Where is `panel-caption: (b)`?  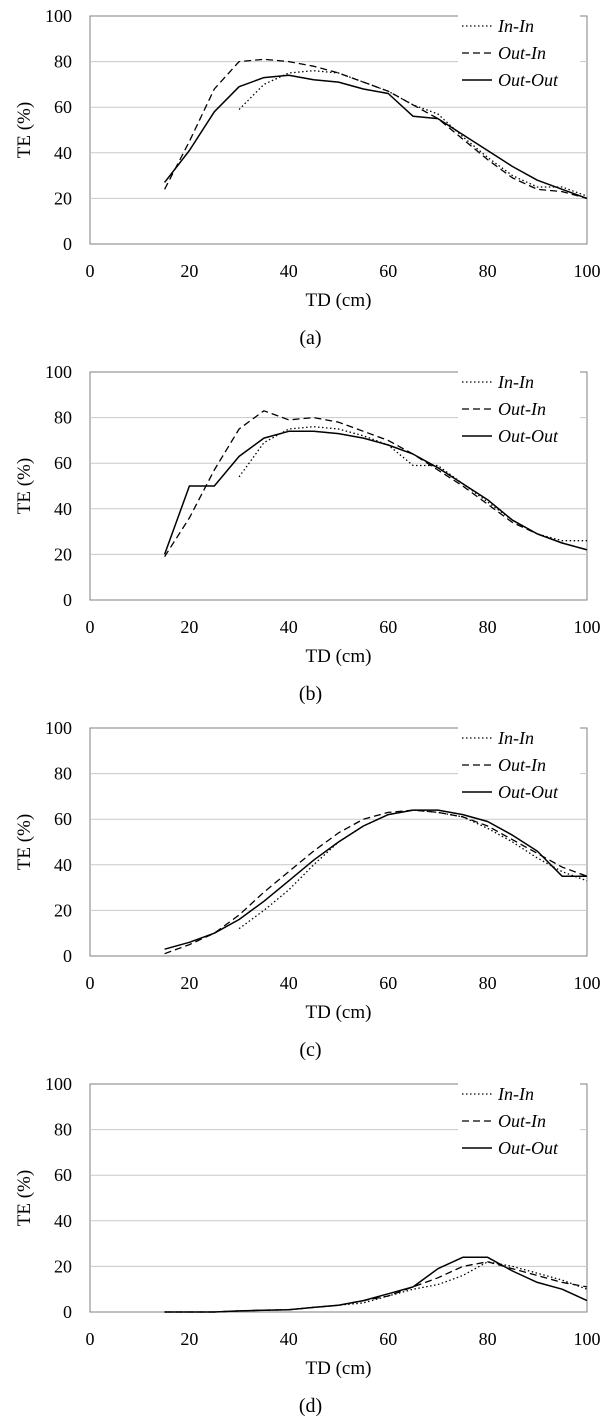 panel-caption: (b) is located at coordinates (310, 694).